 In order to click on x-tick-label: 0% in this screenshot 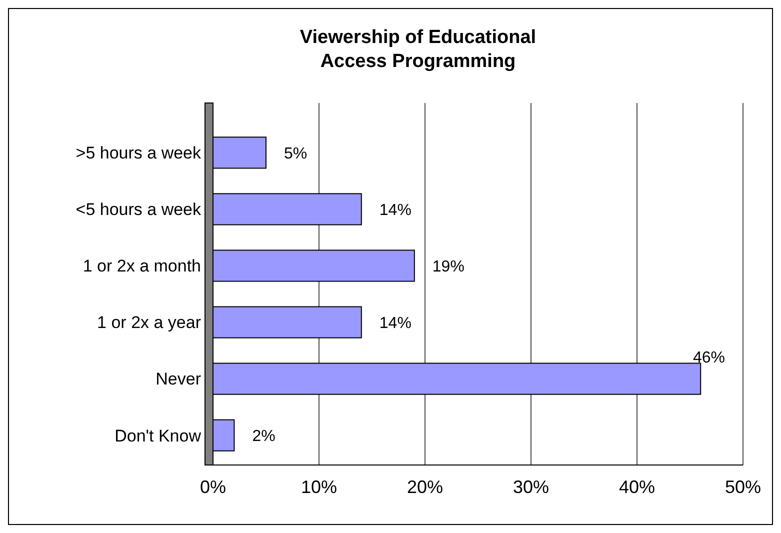, I will do `click(213, 487)`.